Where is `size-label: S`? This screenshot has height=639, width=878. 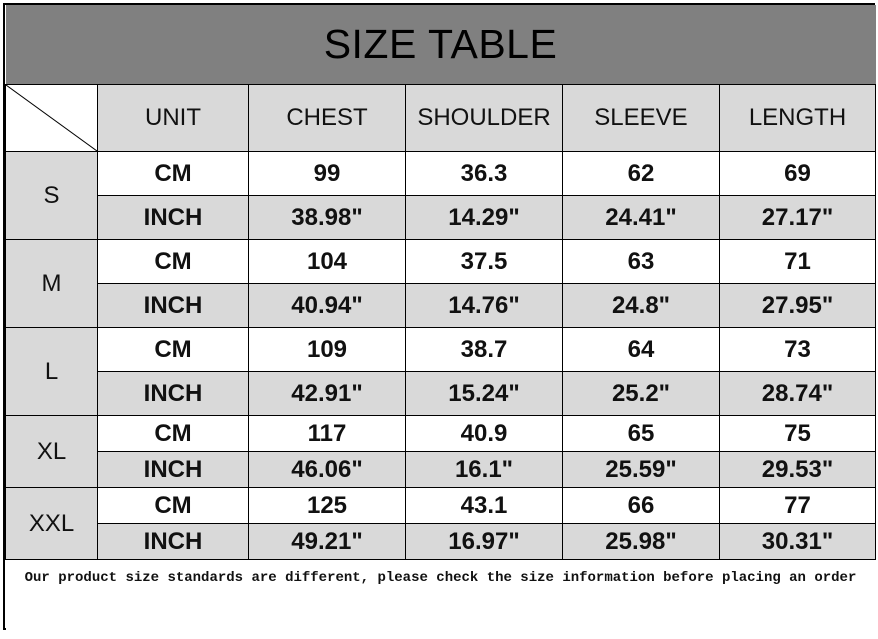 size-label: S is located at coordinates (52, 196).